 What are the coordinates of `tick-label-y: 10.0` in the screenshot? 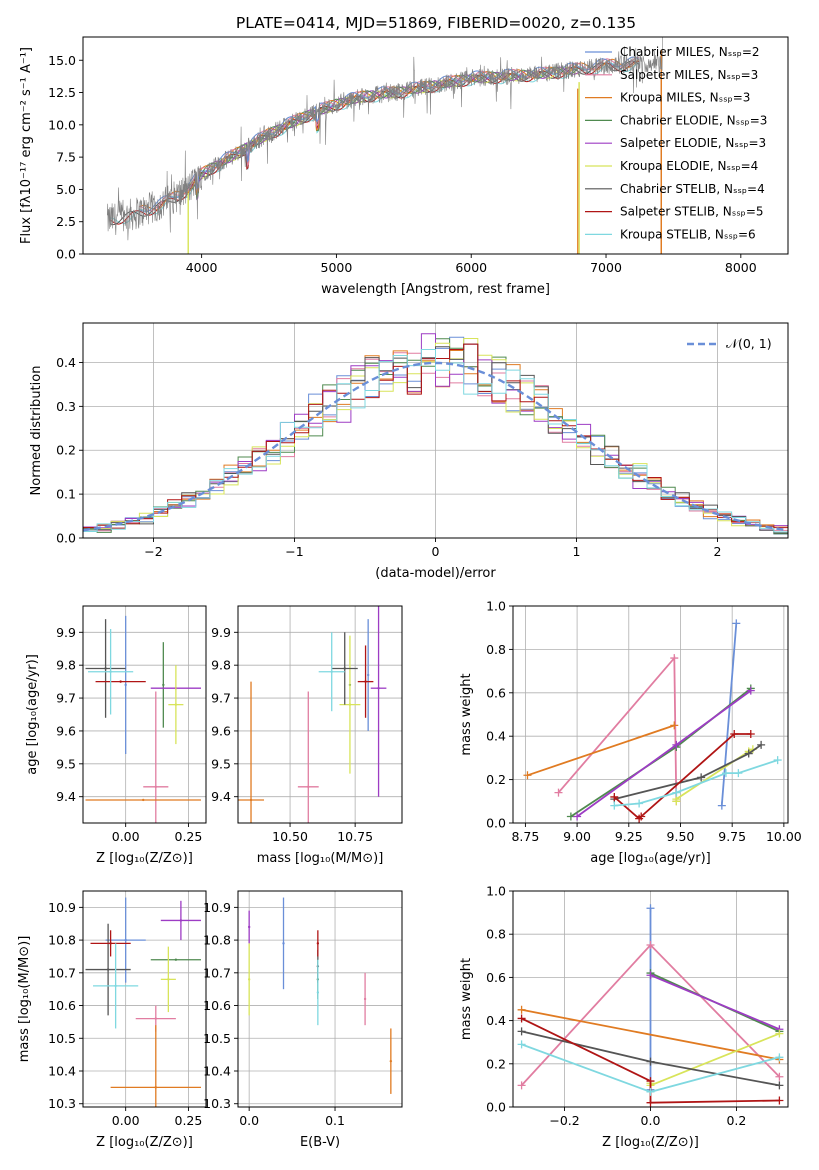 It's located at (62, 124).